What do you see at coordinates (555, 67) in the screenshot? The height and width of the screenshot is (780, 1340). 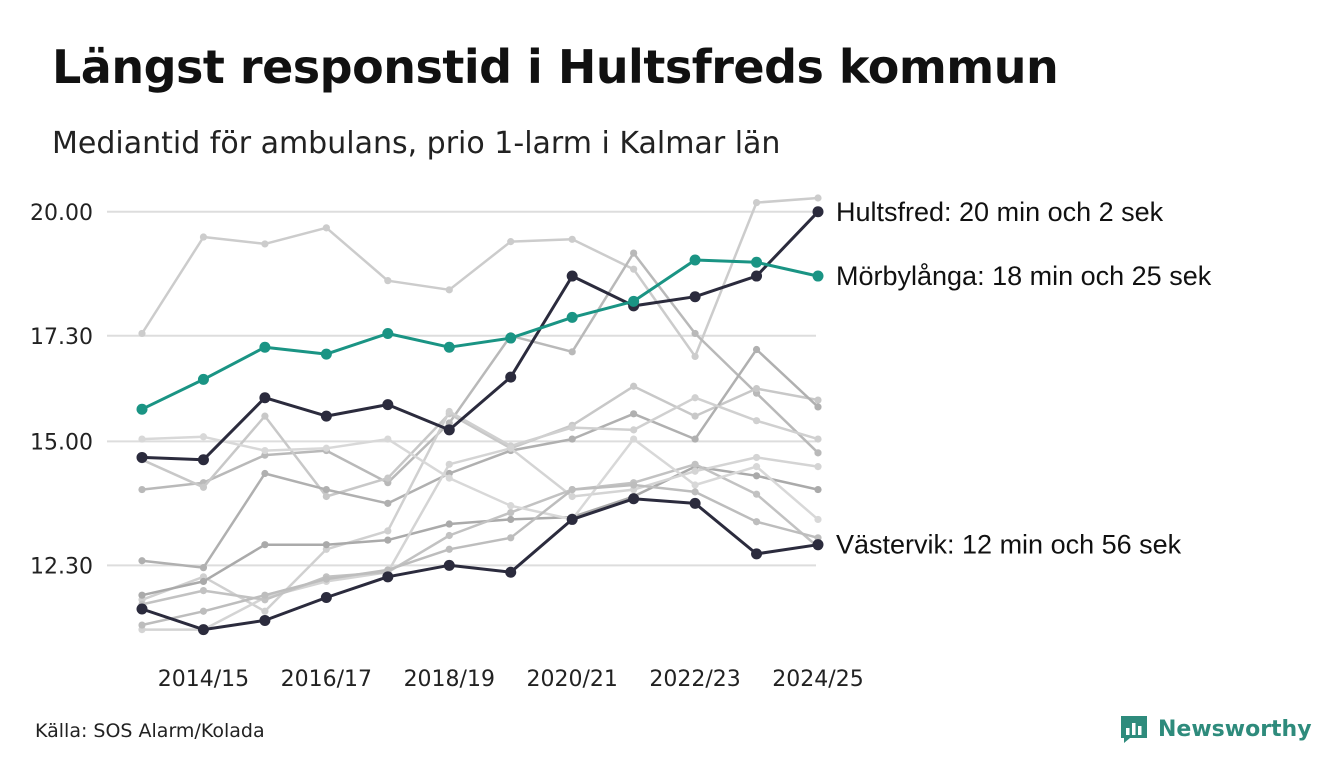 I see `chart-title: Längst responstid i Hultsfreds kommun` at bounding box center [555, 67].